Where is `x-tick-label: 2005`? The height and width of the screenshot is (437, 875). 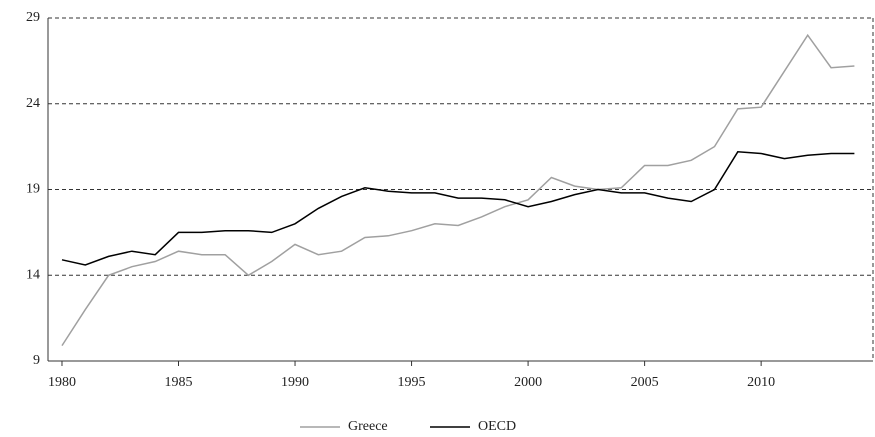 x-tick-label: 2005 is located at coordinates (645, 382).